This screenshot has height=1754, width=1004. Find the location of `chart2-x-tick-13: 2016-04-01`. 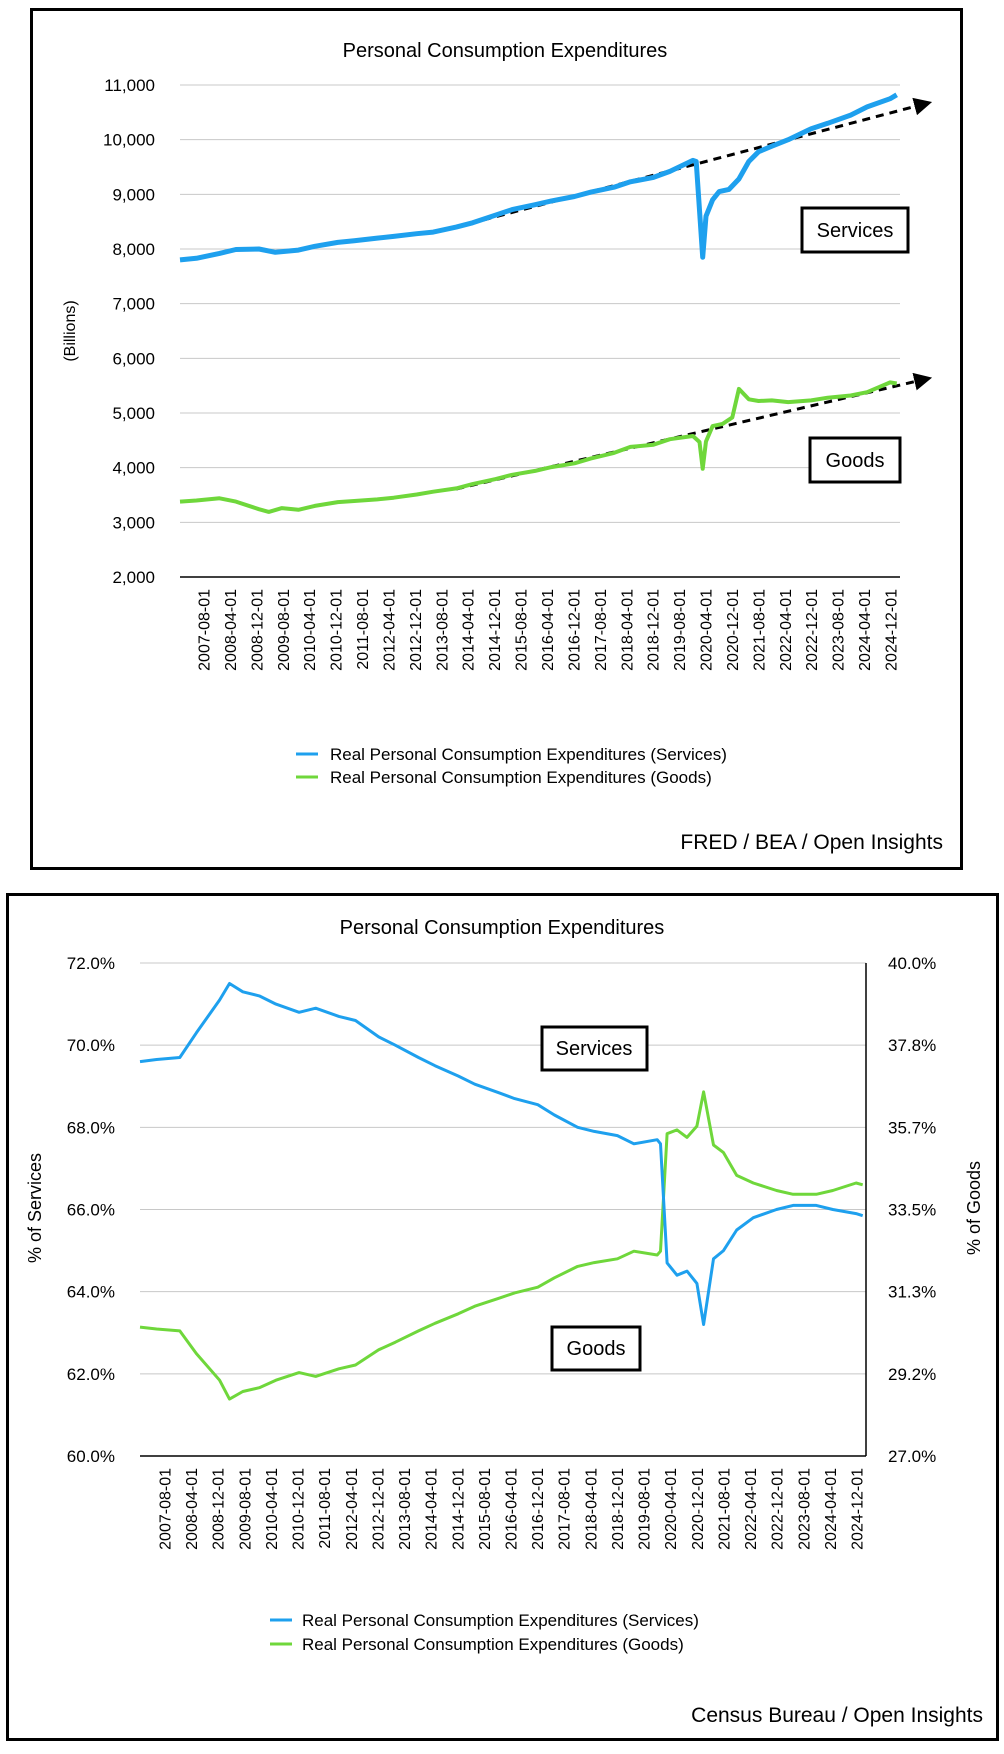

chart2-x-tick-13: 2016-04-01 is located at coordinates (512, 1509).